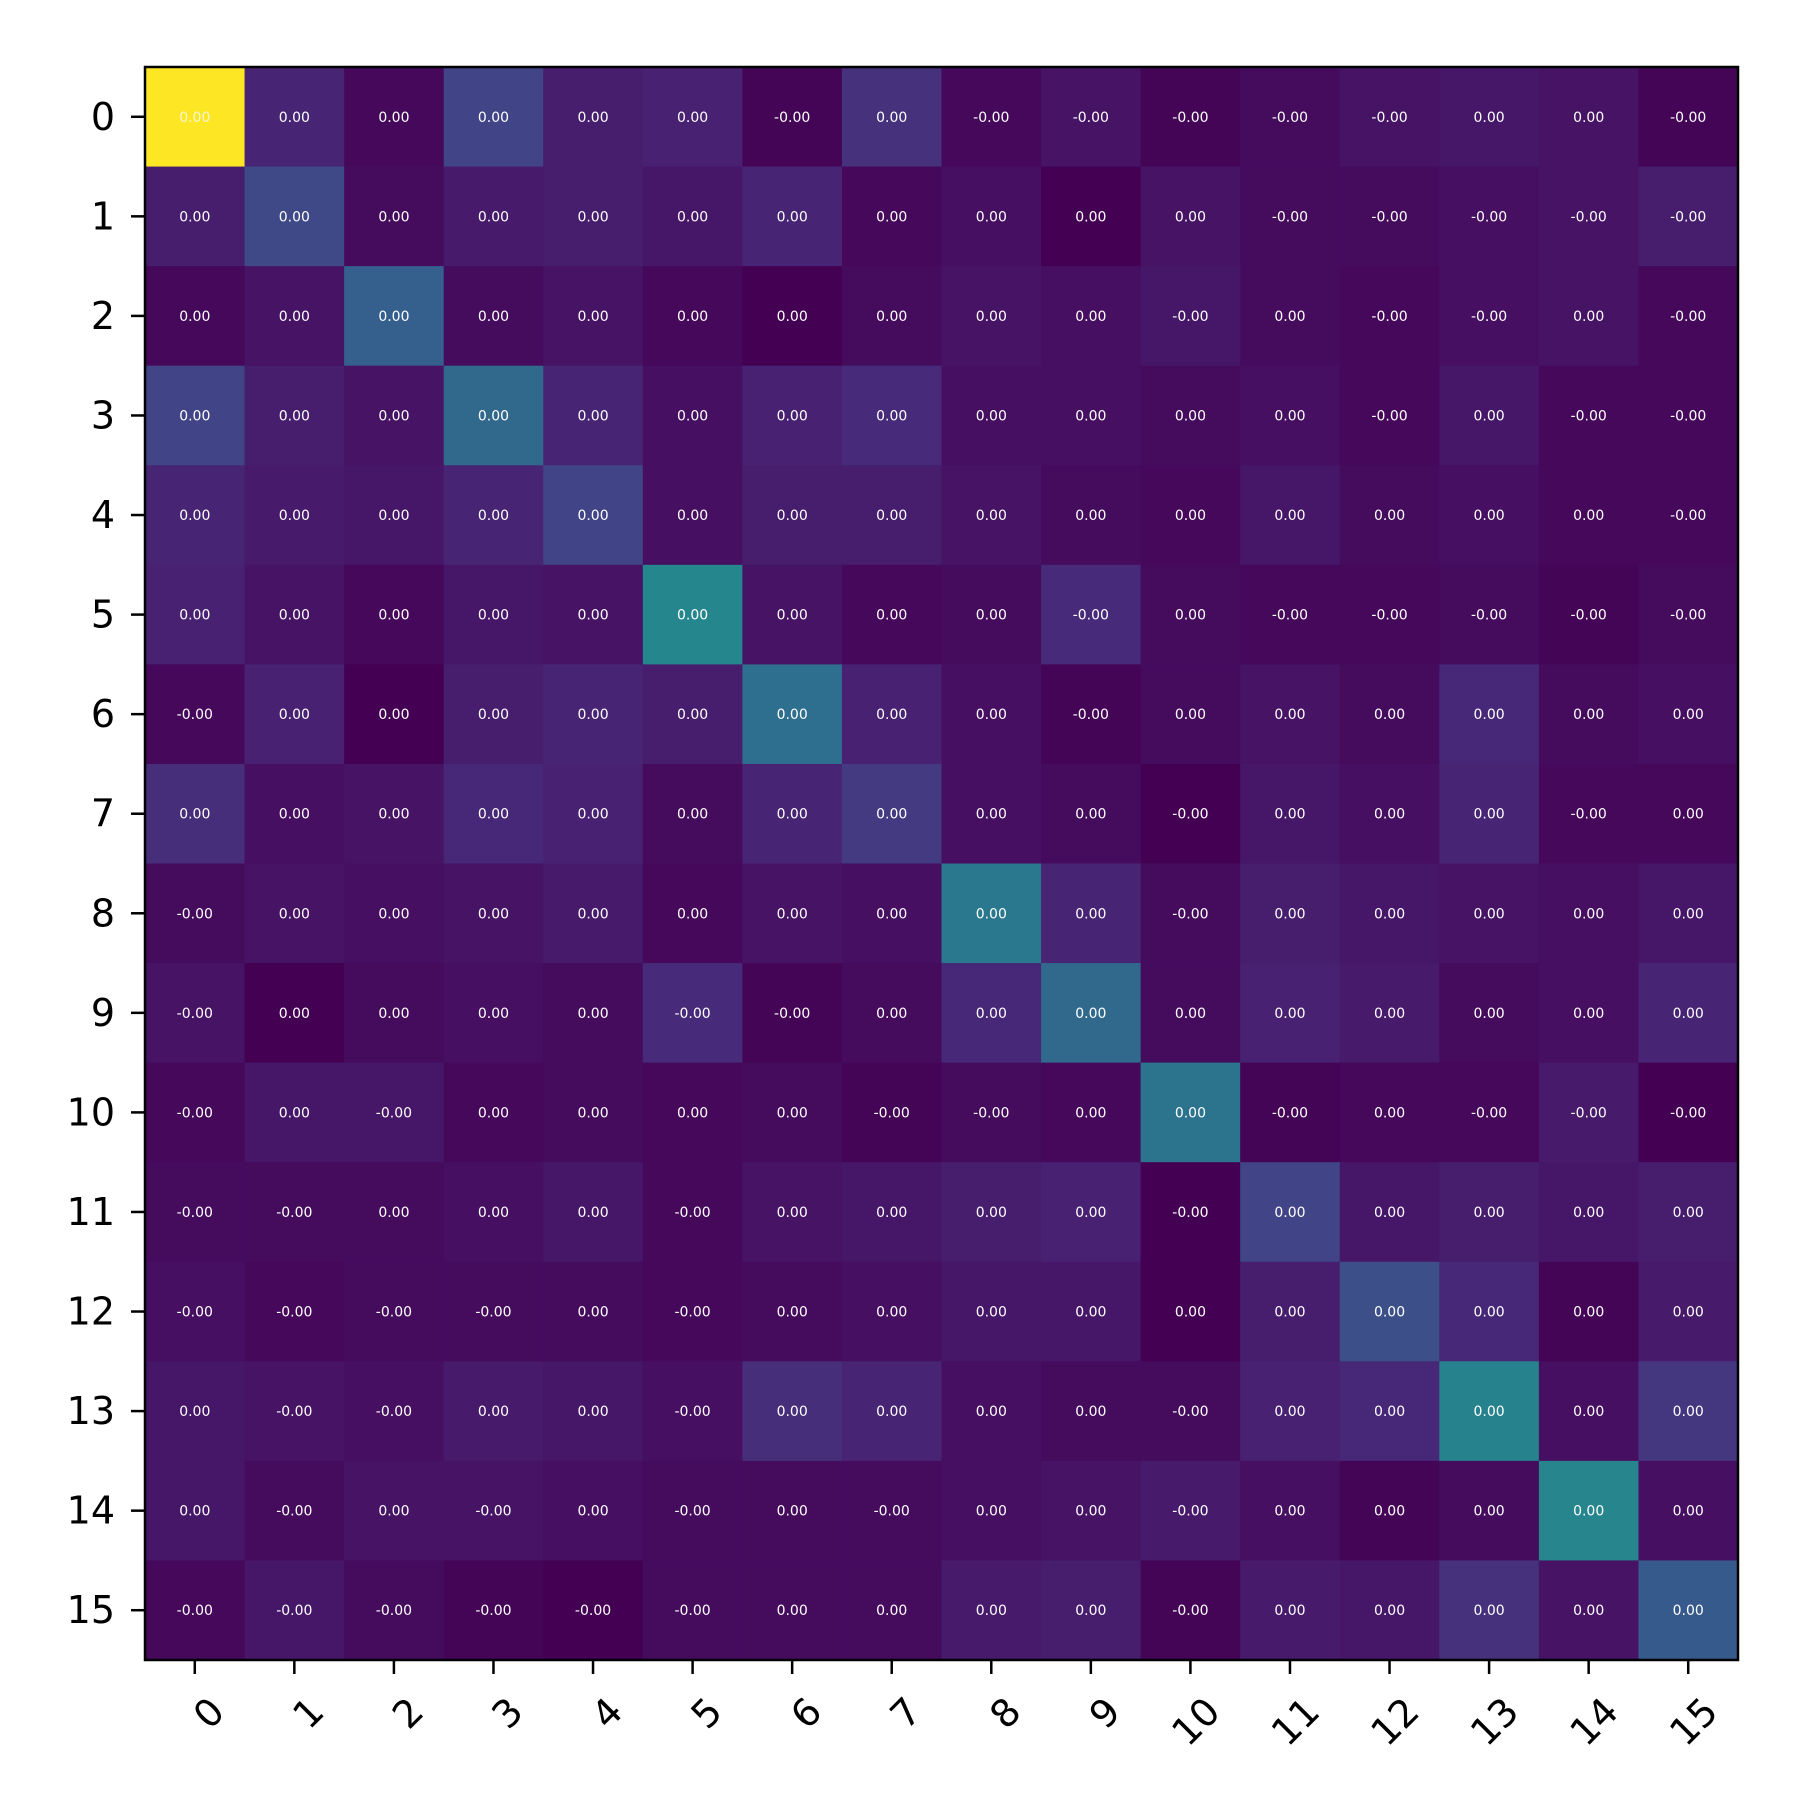 The image size is (1800, 1800). I want to click on cell-value-label-0-5: 0.00, so click(692, 118).